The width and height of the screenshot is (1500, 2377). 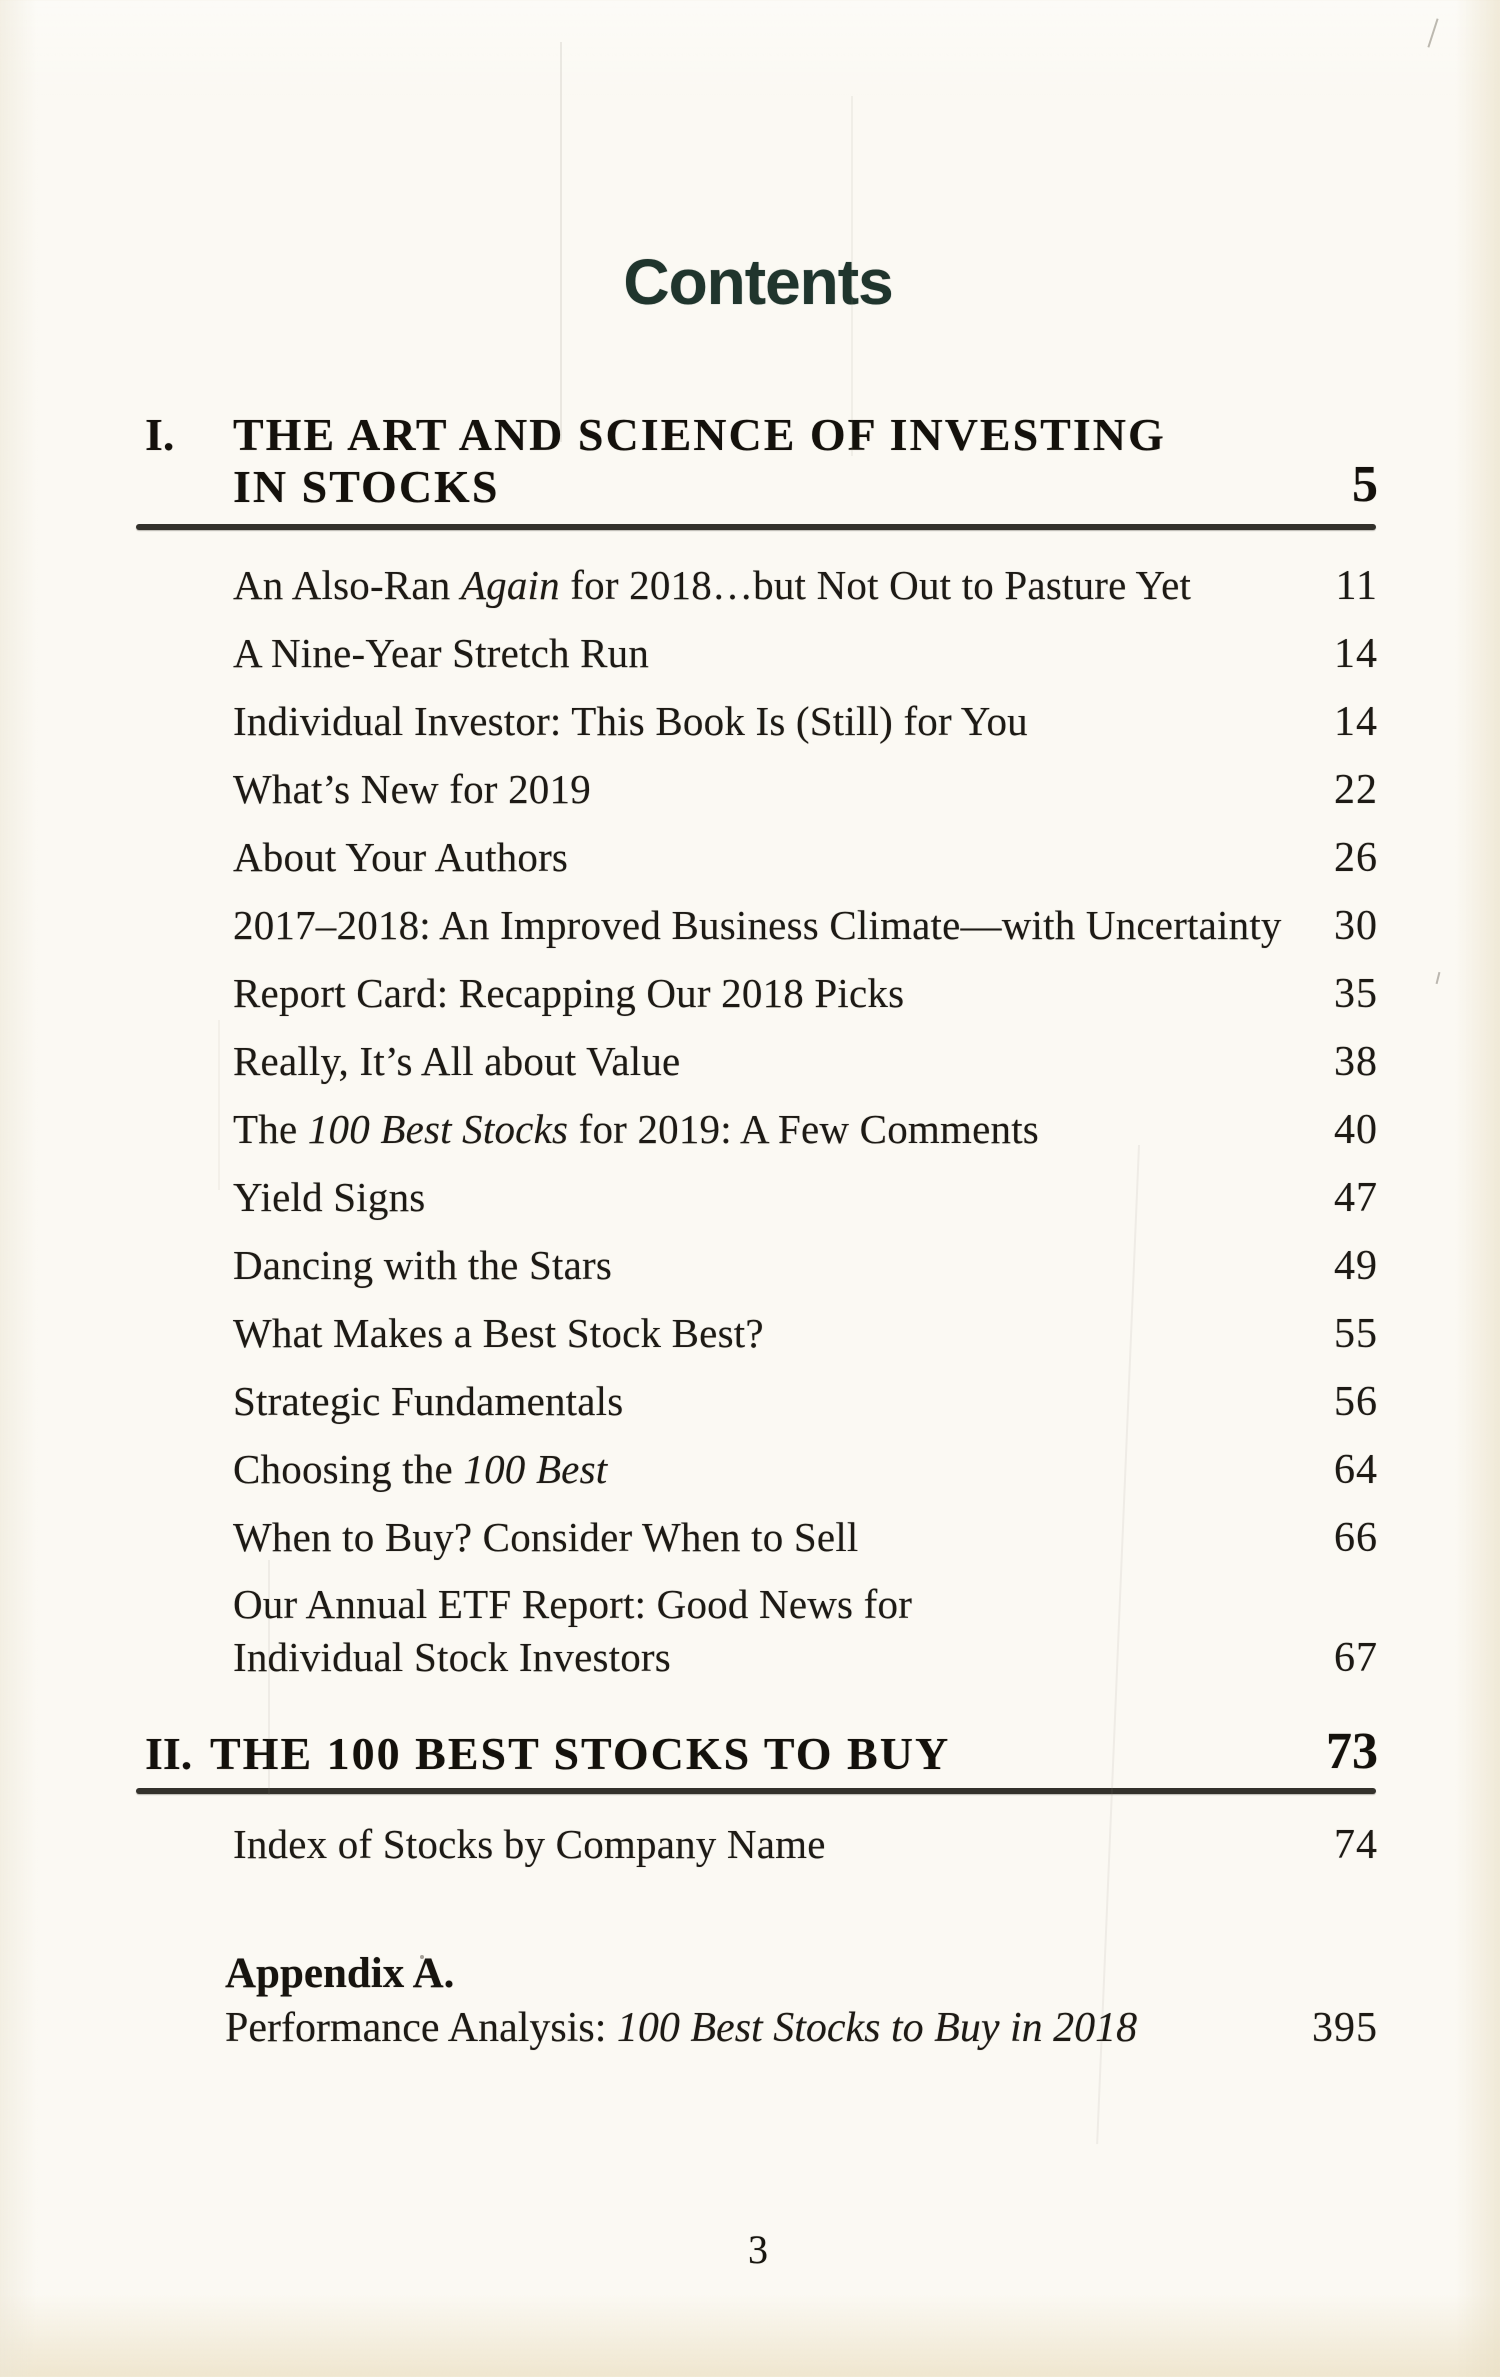 I want to click on toc-entry-page: 66, so click(x=1356, y=1538).